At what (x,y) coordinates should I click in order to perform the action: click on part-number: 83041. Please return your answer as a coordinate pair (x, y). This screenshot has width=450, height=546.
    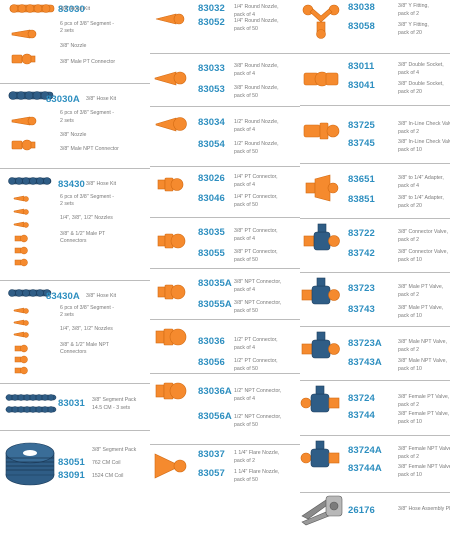
    Looking at the image, I should click on (361, 85).